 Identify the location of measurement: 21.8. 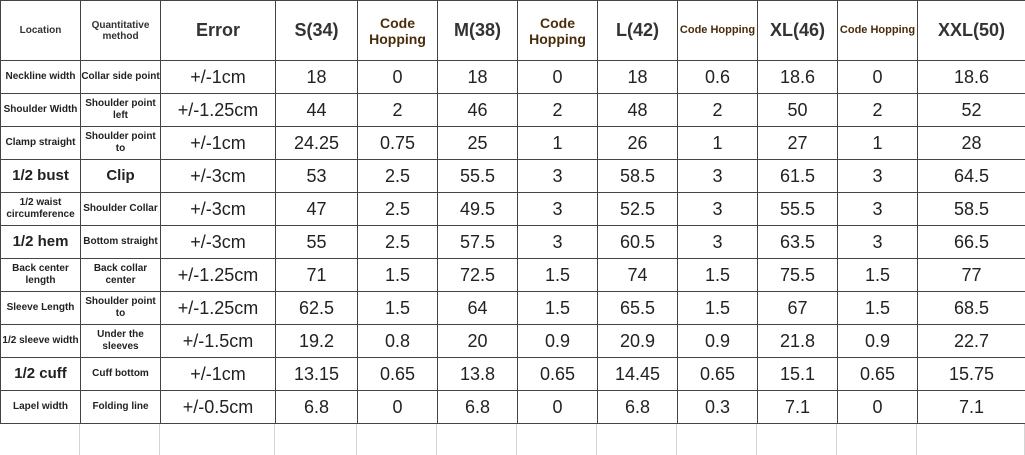
(798, 341).